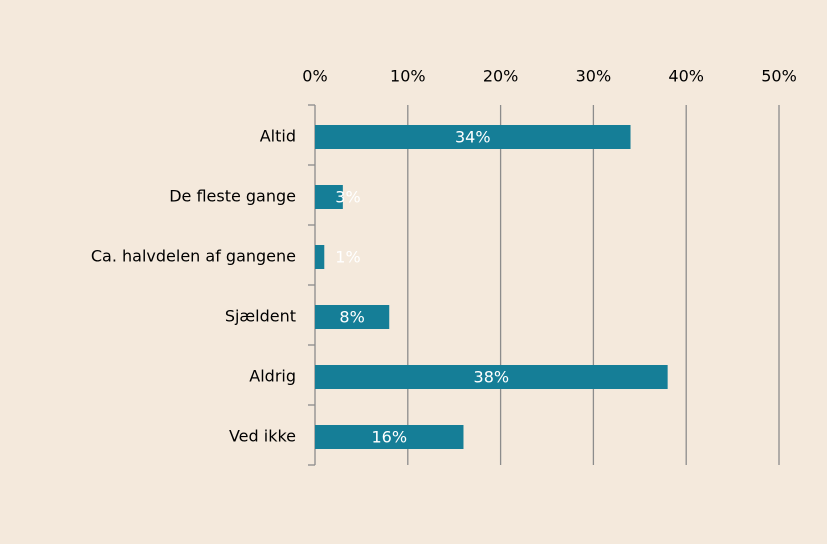 This screenshot has height=544, width=827. I want to click on x-tick-label: 30%, so click(594, 76).